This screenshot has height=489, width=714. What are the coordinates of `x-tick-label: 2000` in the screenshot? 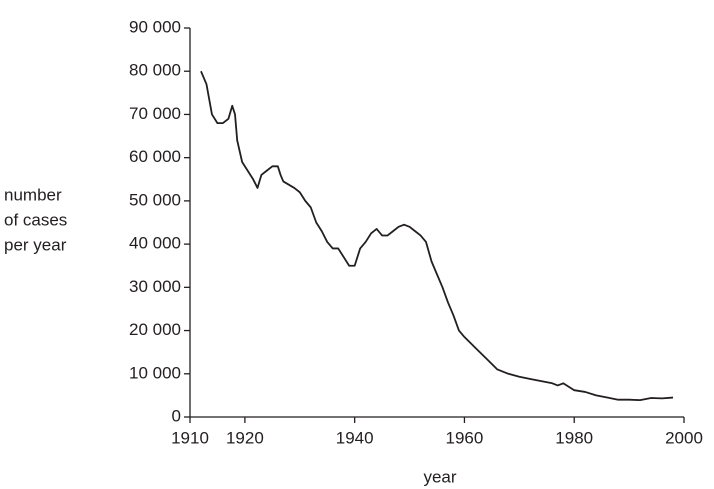 It's located at (684, 437).